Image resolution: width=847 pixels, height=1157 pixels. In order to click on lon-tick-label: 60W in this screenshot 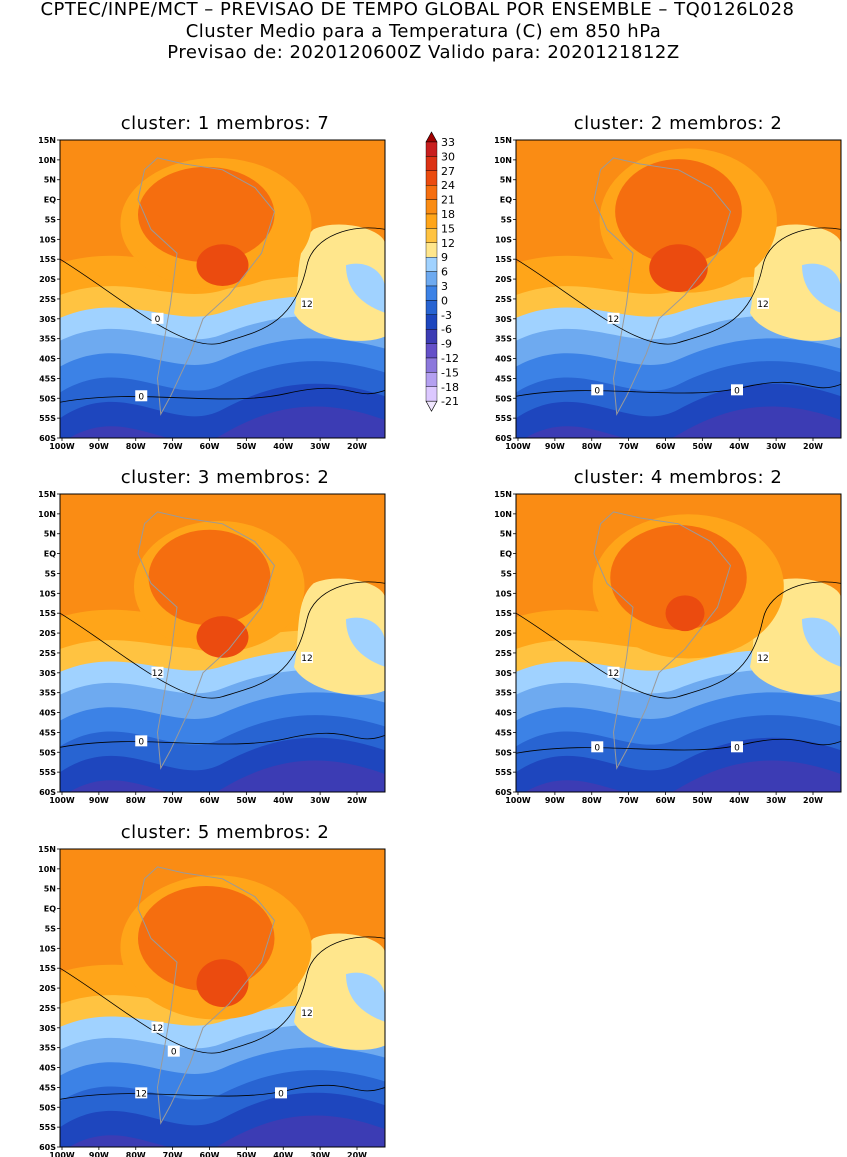, I will do `click(210, 800)`.